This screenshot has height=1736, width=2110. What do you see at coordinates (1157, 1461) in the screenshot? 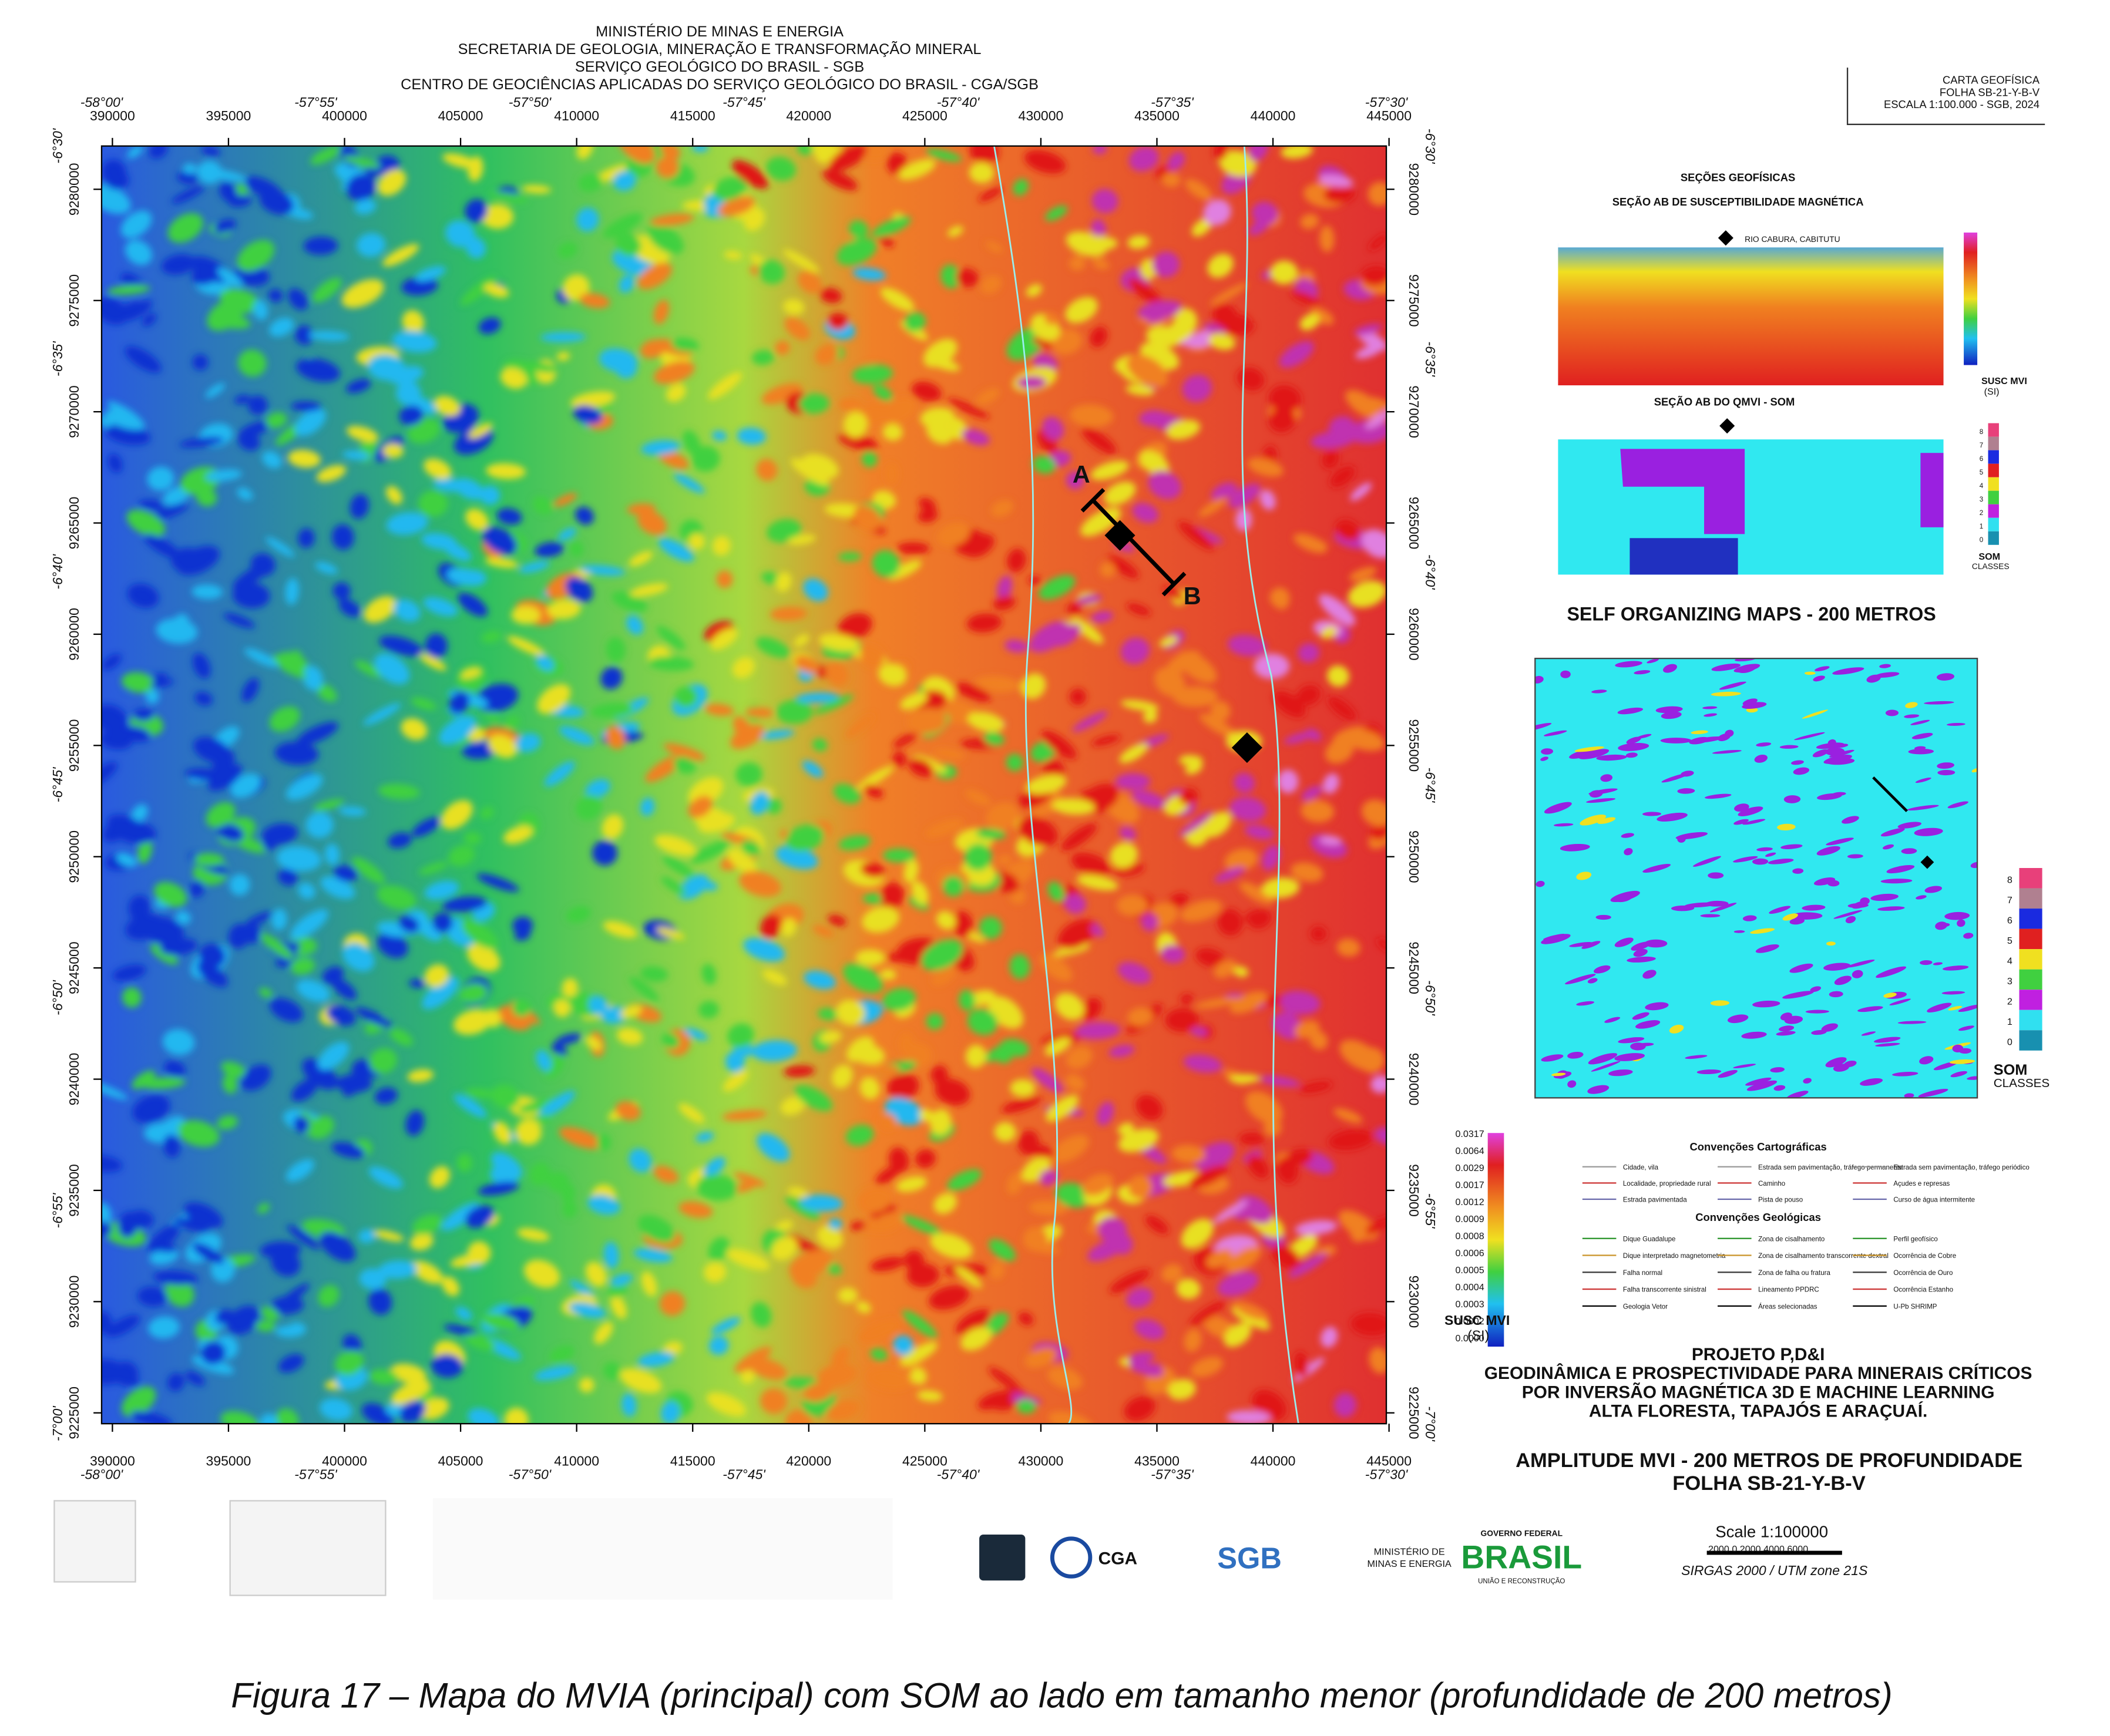
I see `easting-label: 435000` at bounding box center [1157, 1461].